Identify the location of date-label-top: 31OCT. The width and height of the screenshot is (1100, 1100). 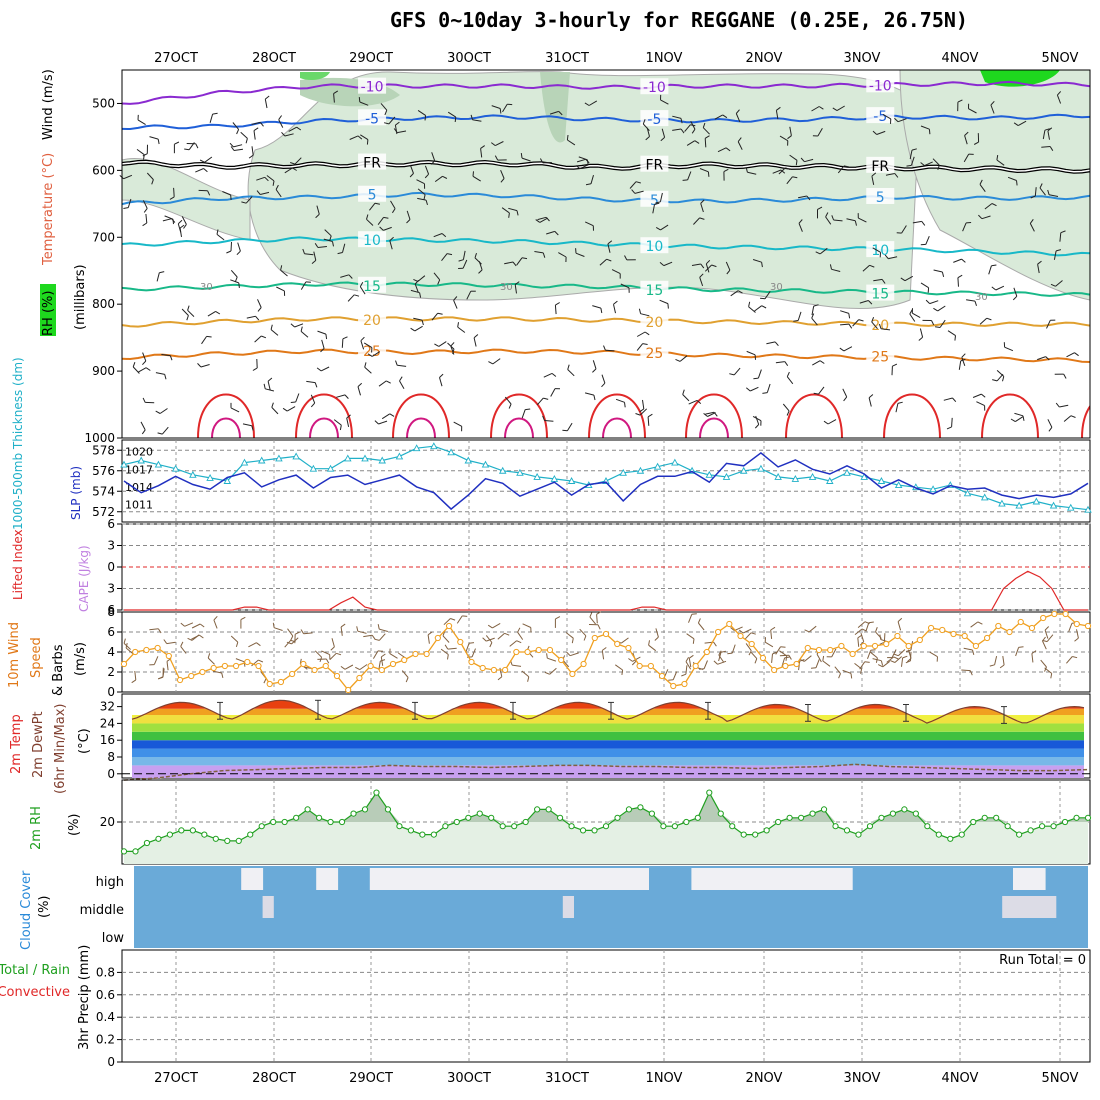
(567, 58).